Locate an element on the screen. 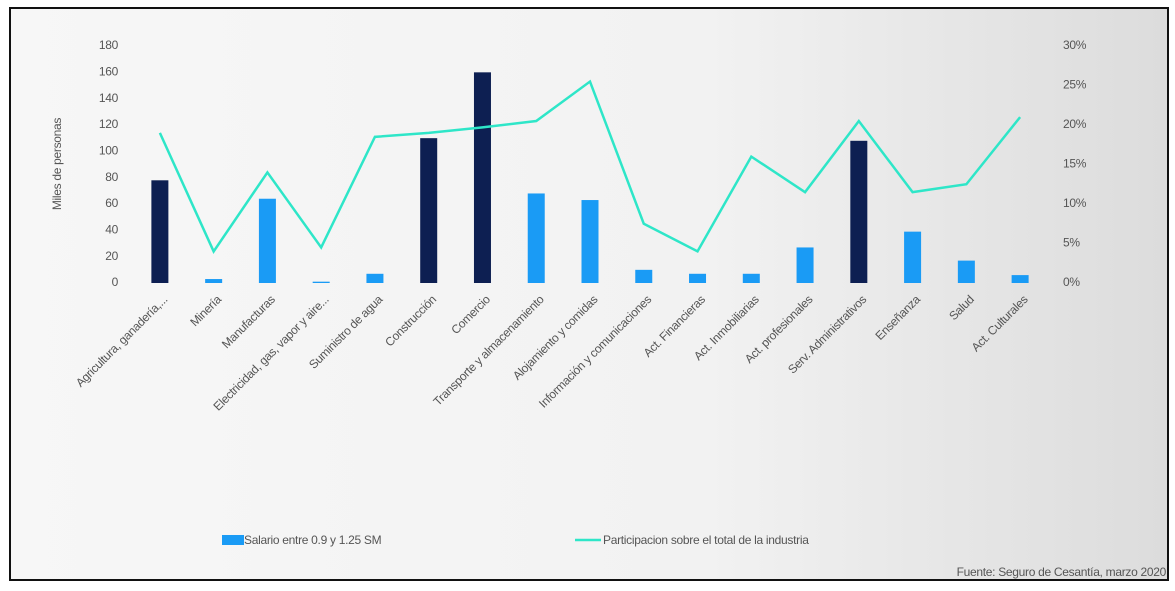 Image resolution: width=1175 pixels, height=591 pixels. y-tick-label: 140 is located at coordinates (109, 98).